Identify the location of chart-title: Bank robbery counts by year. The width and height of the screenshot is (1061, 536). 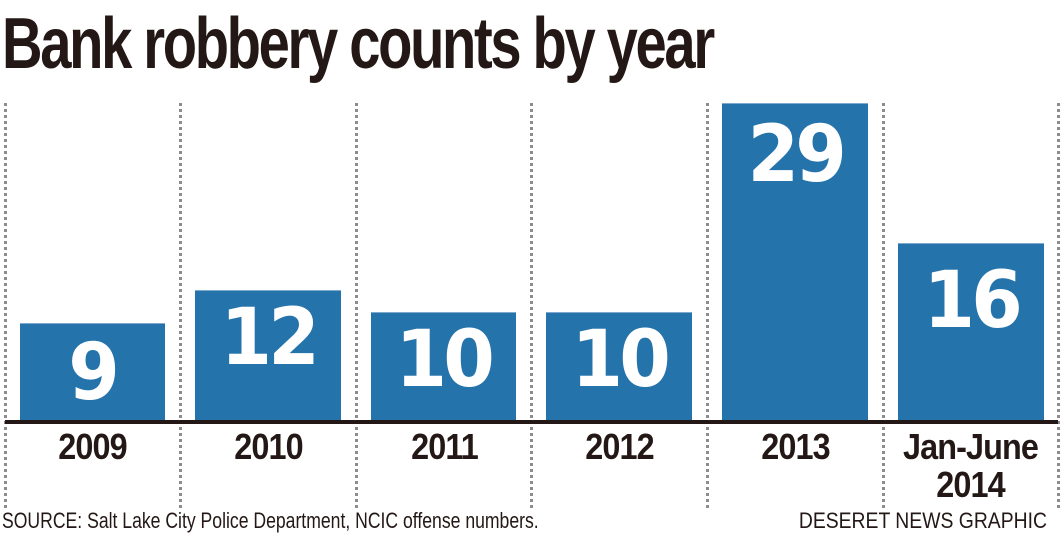
(358, 44).